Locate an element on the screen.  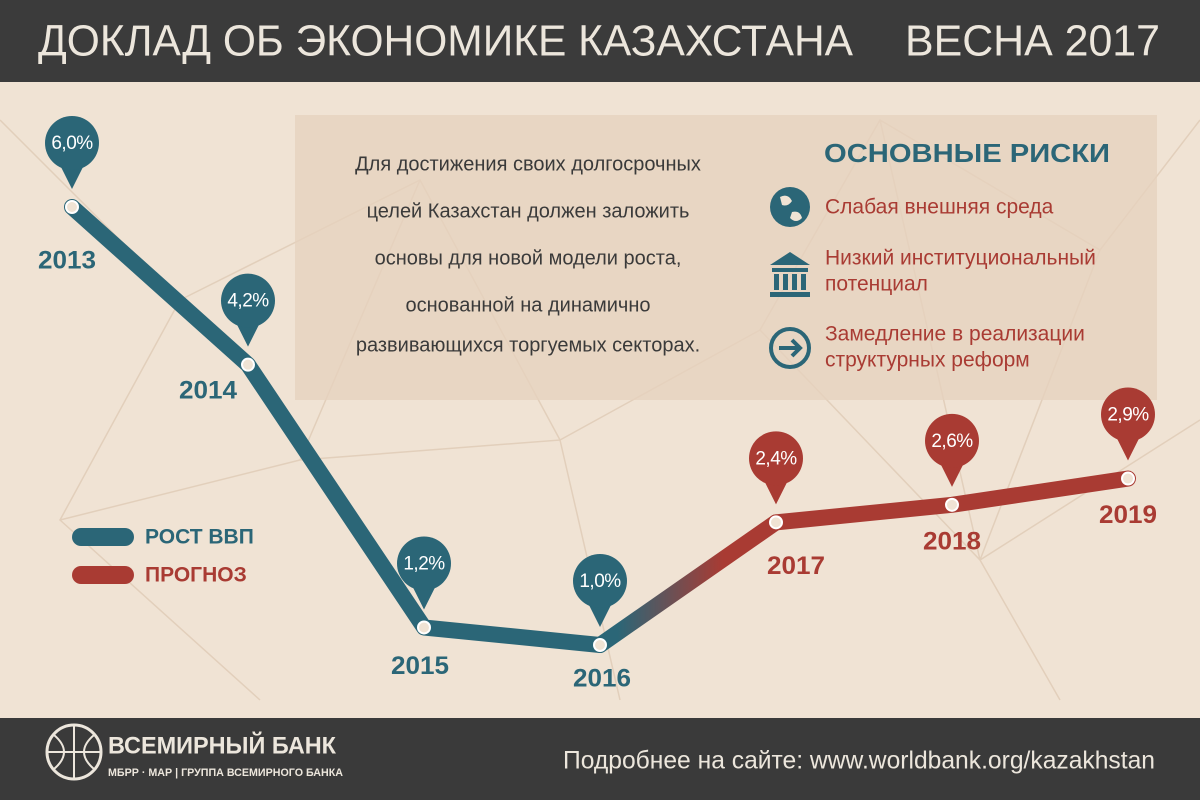
arrow-icon is located at coordinates (790, 348).